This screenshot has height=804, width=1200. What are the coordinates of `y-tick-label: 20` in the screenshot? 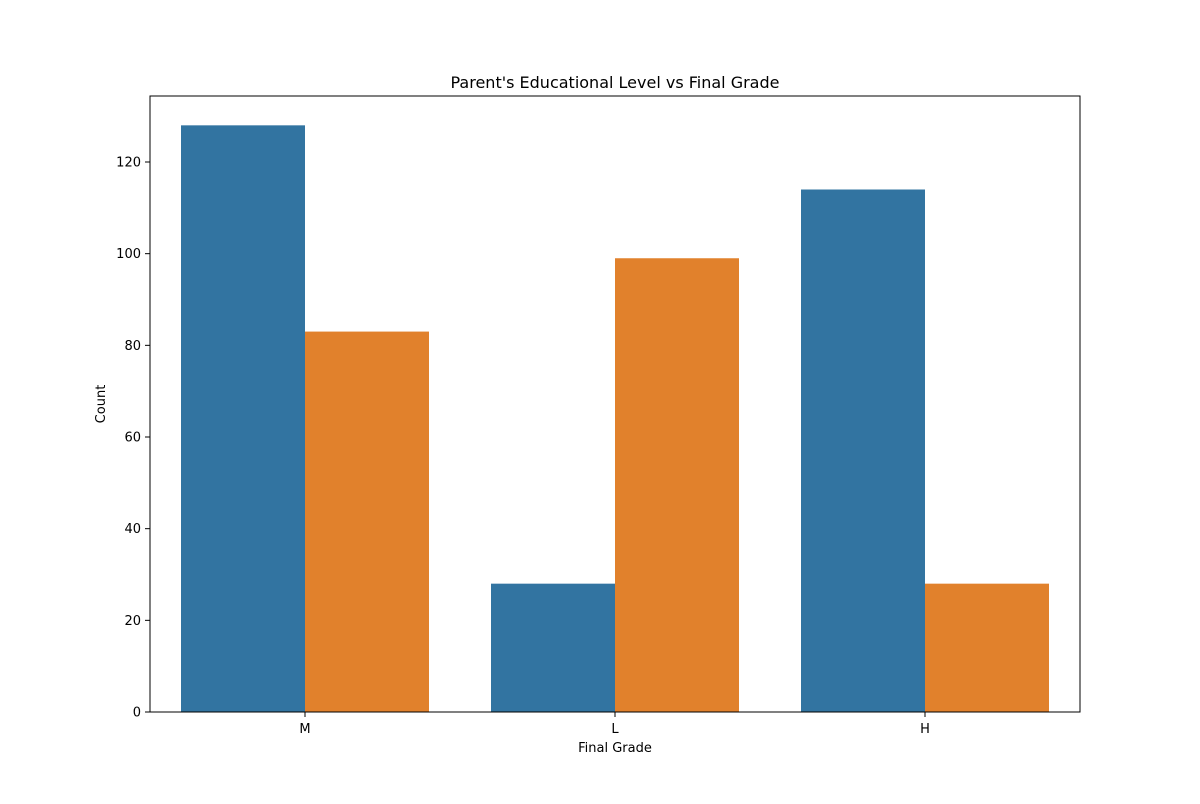 It's located at (132, 621).